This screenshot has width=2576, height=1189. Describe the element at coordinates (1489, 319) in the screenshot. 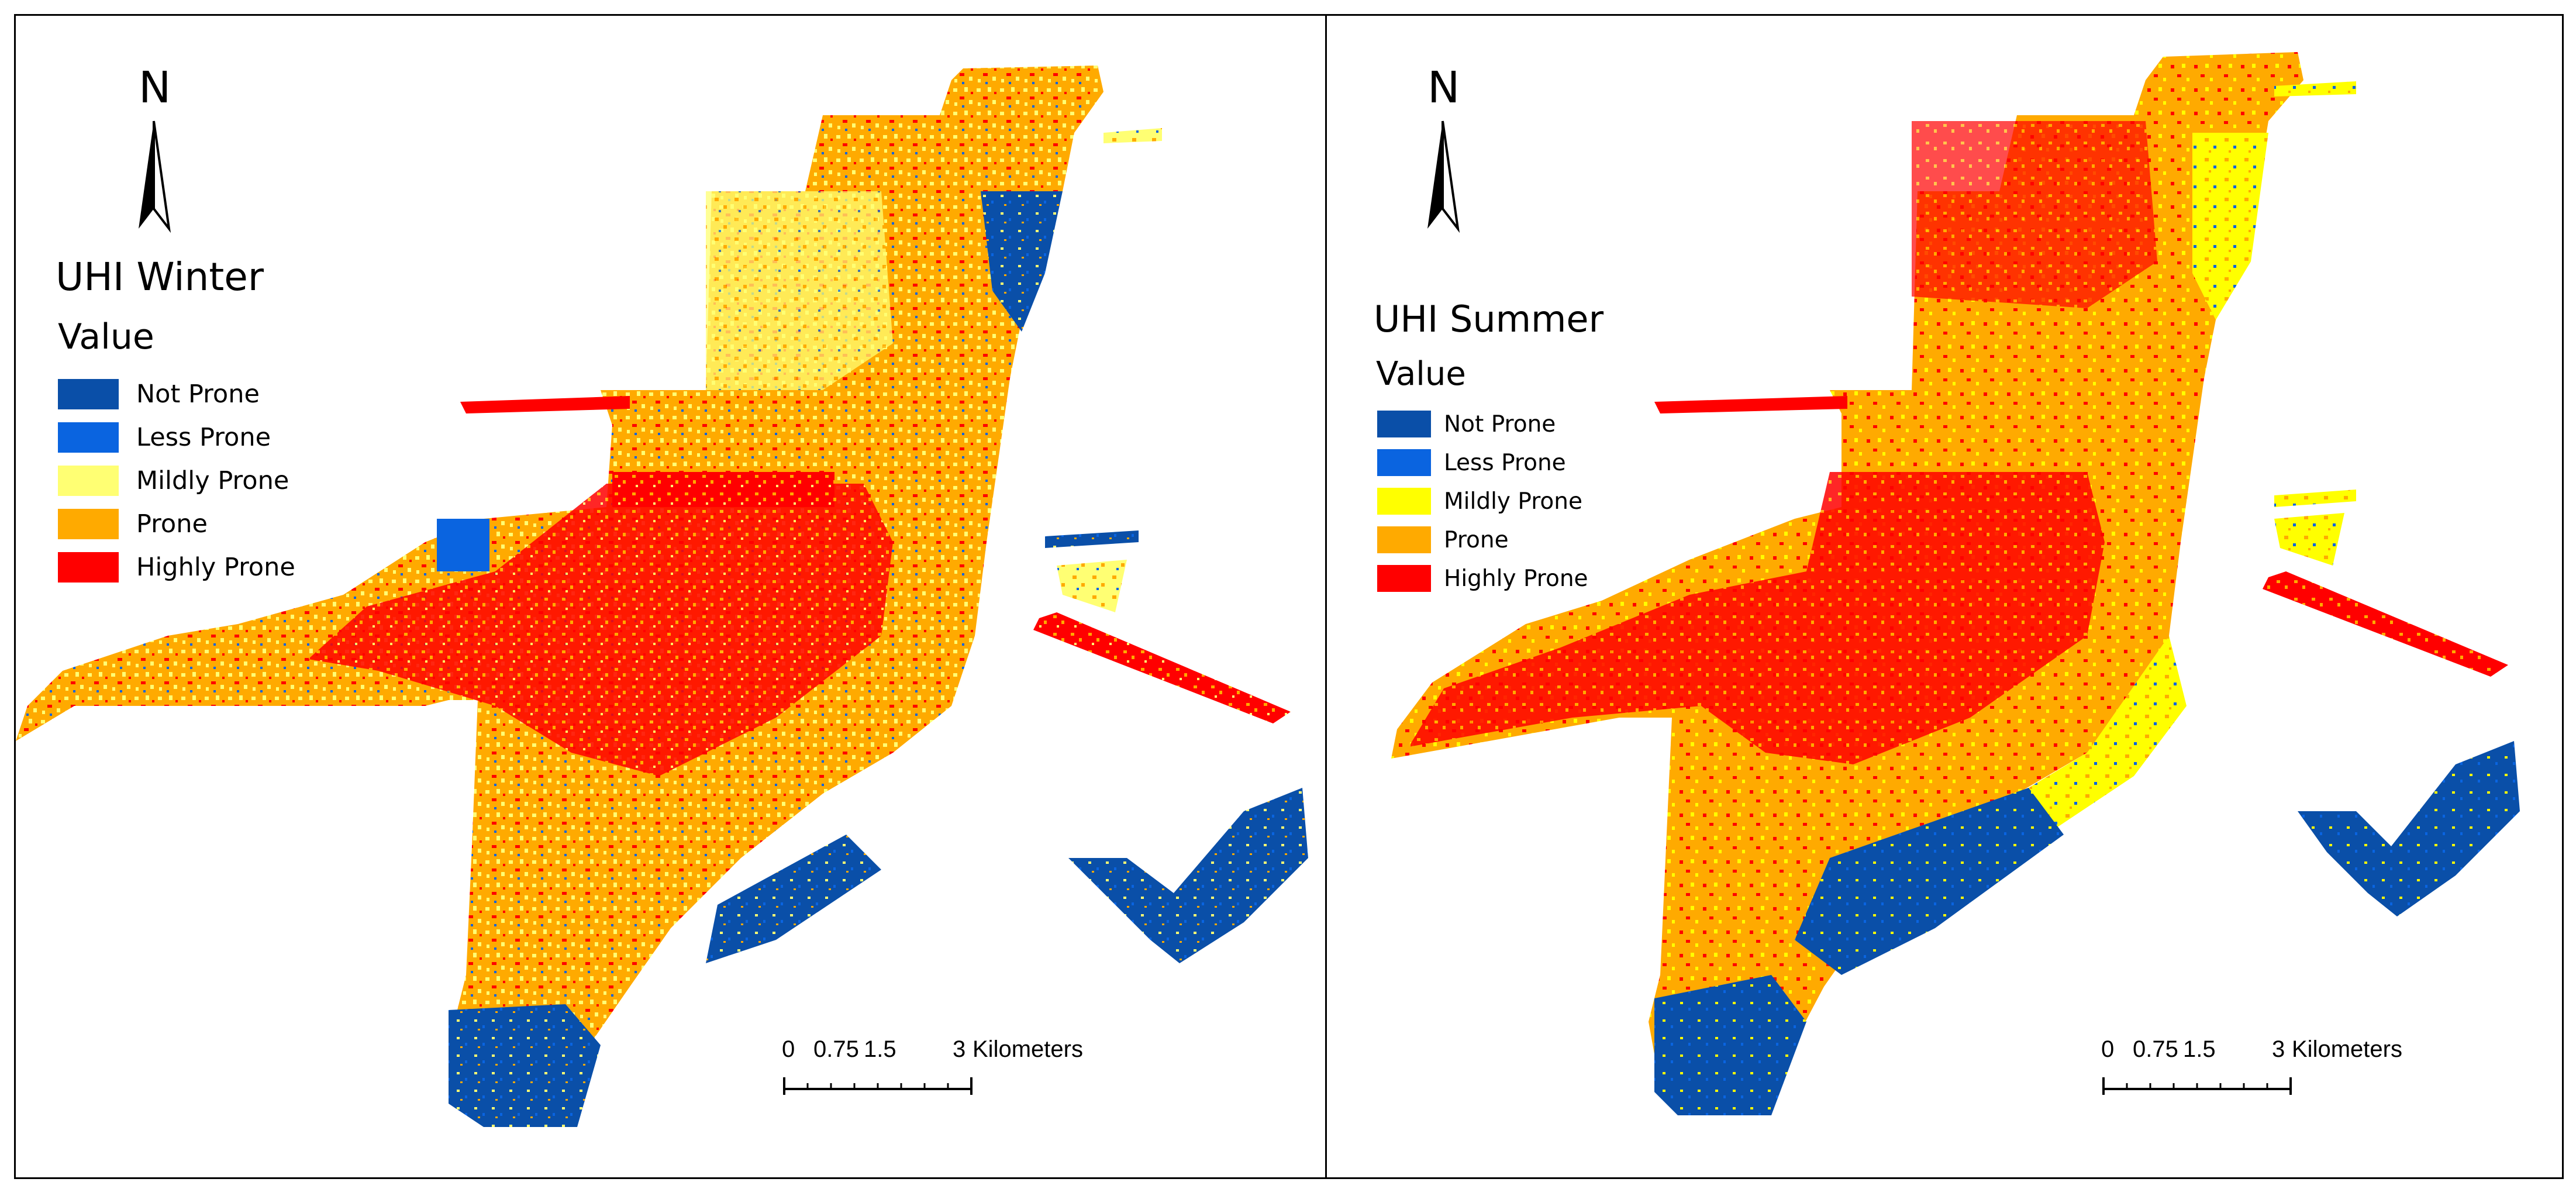

I see `map-title: UHI Summer` at that location.